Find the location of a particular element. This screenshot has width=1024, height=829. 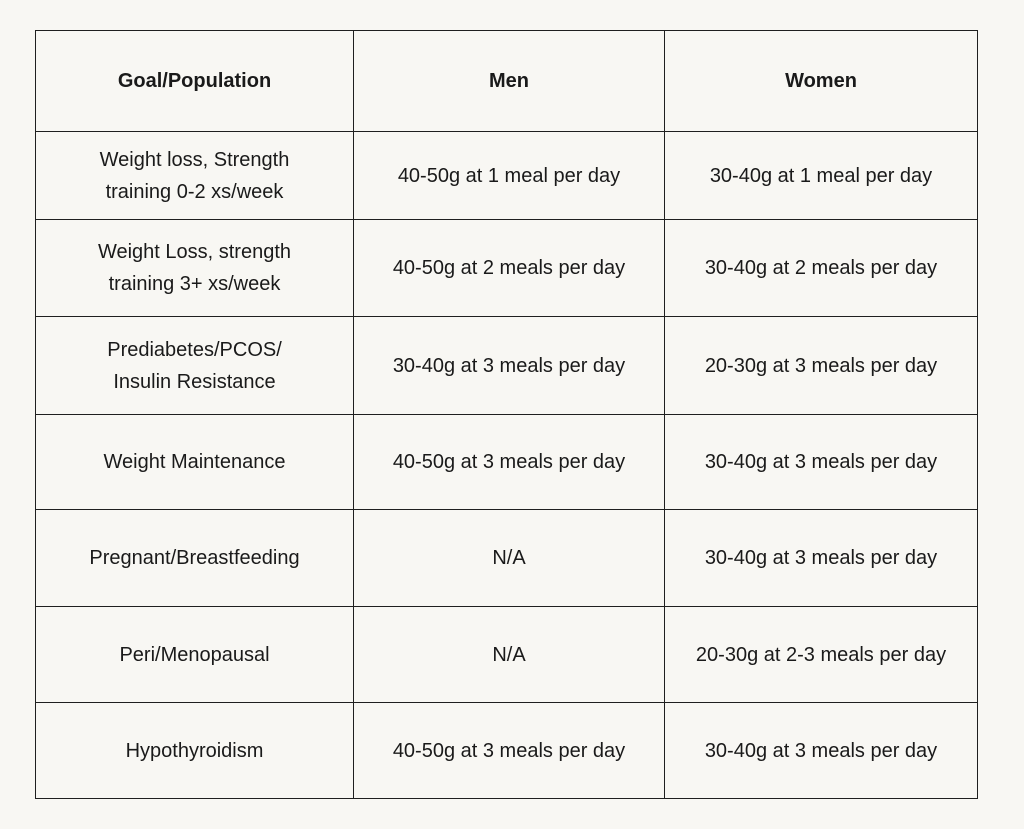

women-cell: 20-30g at 3 meals per day is located at coordinates (821, 365).